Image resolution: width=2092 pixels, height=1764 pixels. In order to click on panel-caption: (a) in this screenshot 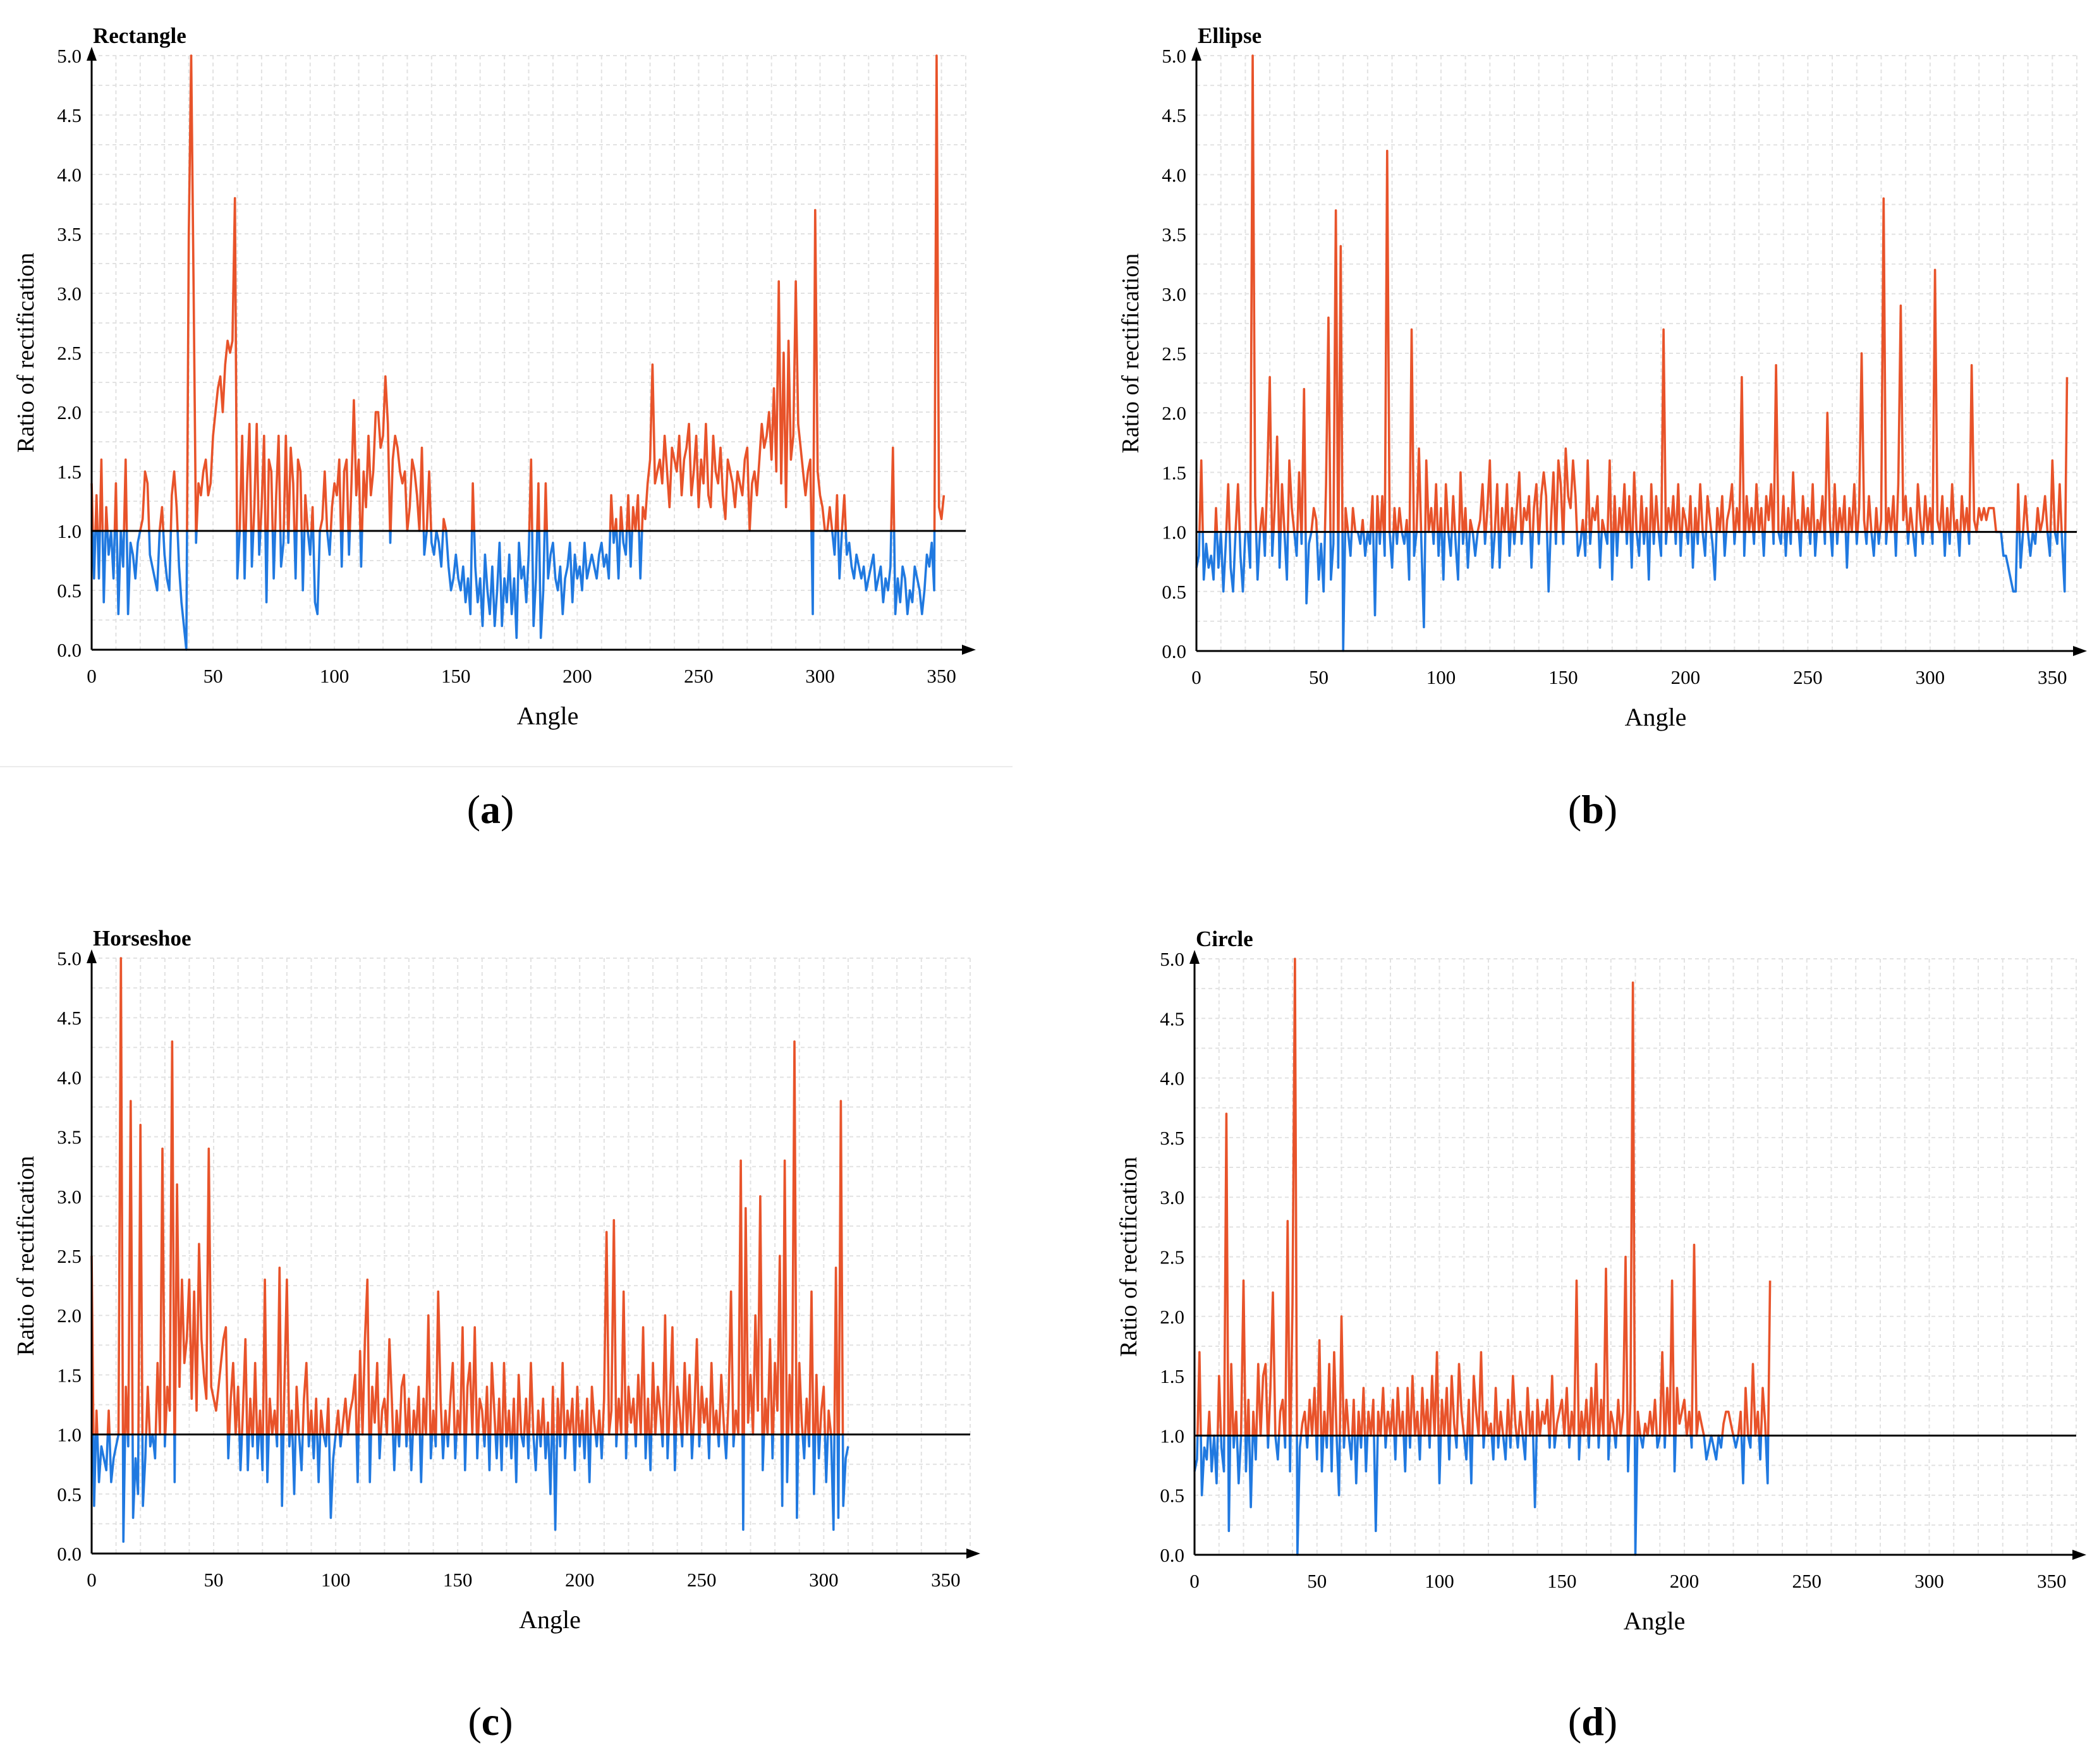, I will do `click(490, 809)`.